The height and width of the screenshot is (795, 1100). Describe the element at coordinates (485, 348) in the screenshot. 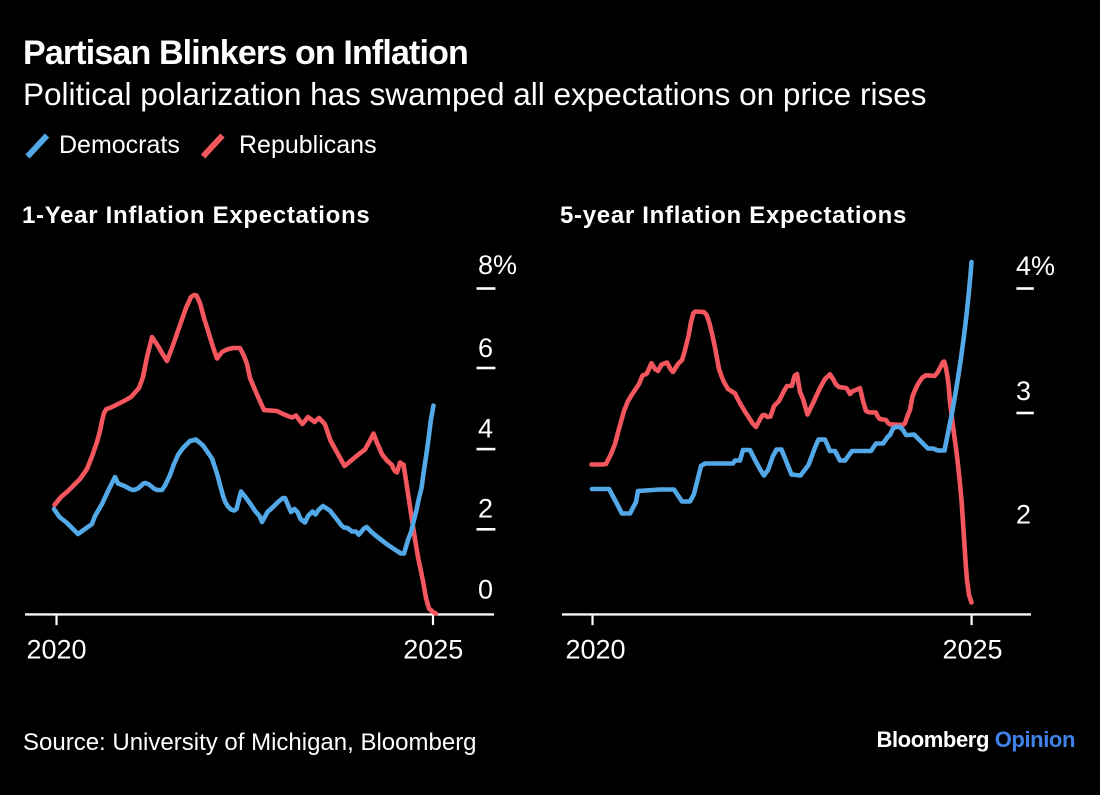

I see `svg-text: 6` at that location.